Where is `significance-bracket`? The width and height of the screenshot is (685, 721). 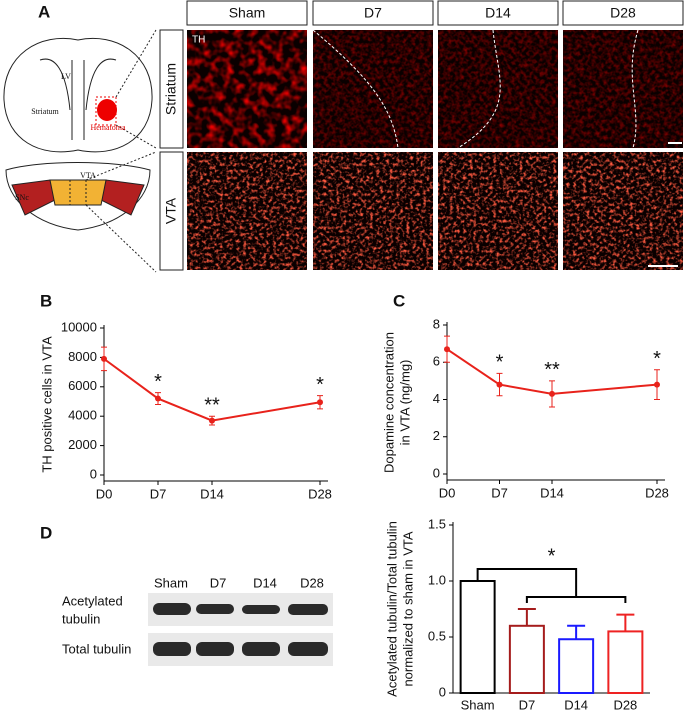
significance-bracket is located at coordinates (551, 585).